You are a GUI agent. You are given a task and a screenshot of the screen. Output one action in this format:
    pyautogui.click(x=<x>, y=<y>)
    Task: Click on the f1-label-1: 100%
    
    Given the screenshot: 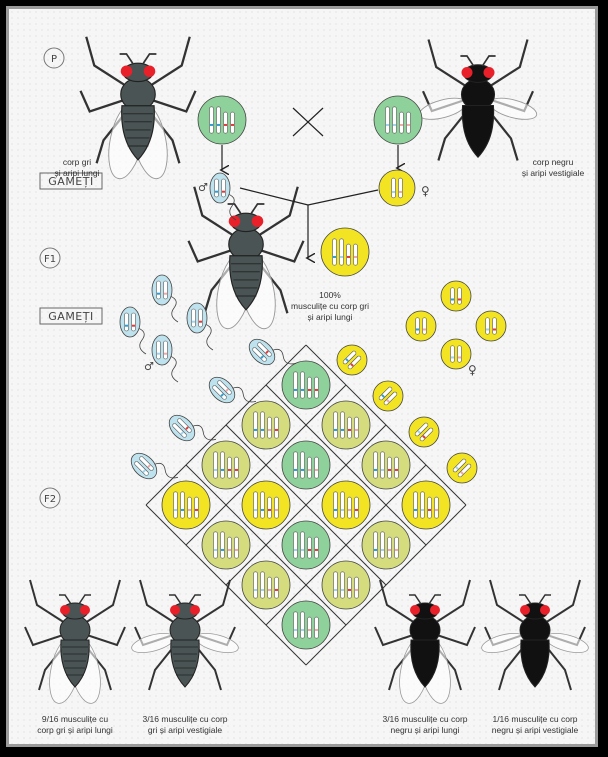 What is the action you would take?
    pyautogui.click(x=330, y=295)
    